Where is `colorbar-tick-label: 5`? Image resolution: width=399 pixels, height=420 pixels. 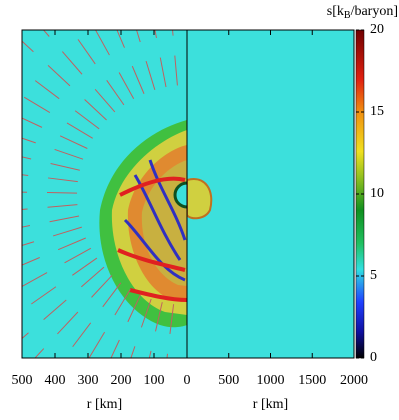
colorbar-tick-label: 5 is located at coordinates (373, 275).